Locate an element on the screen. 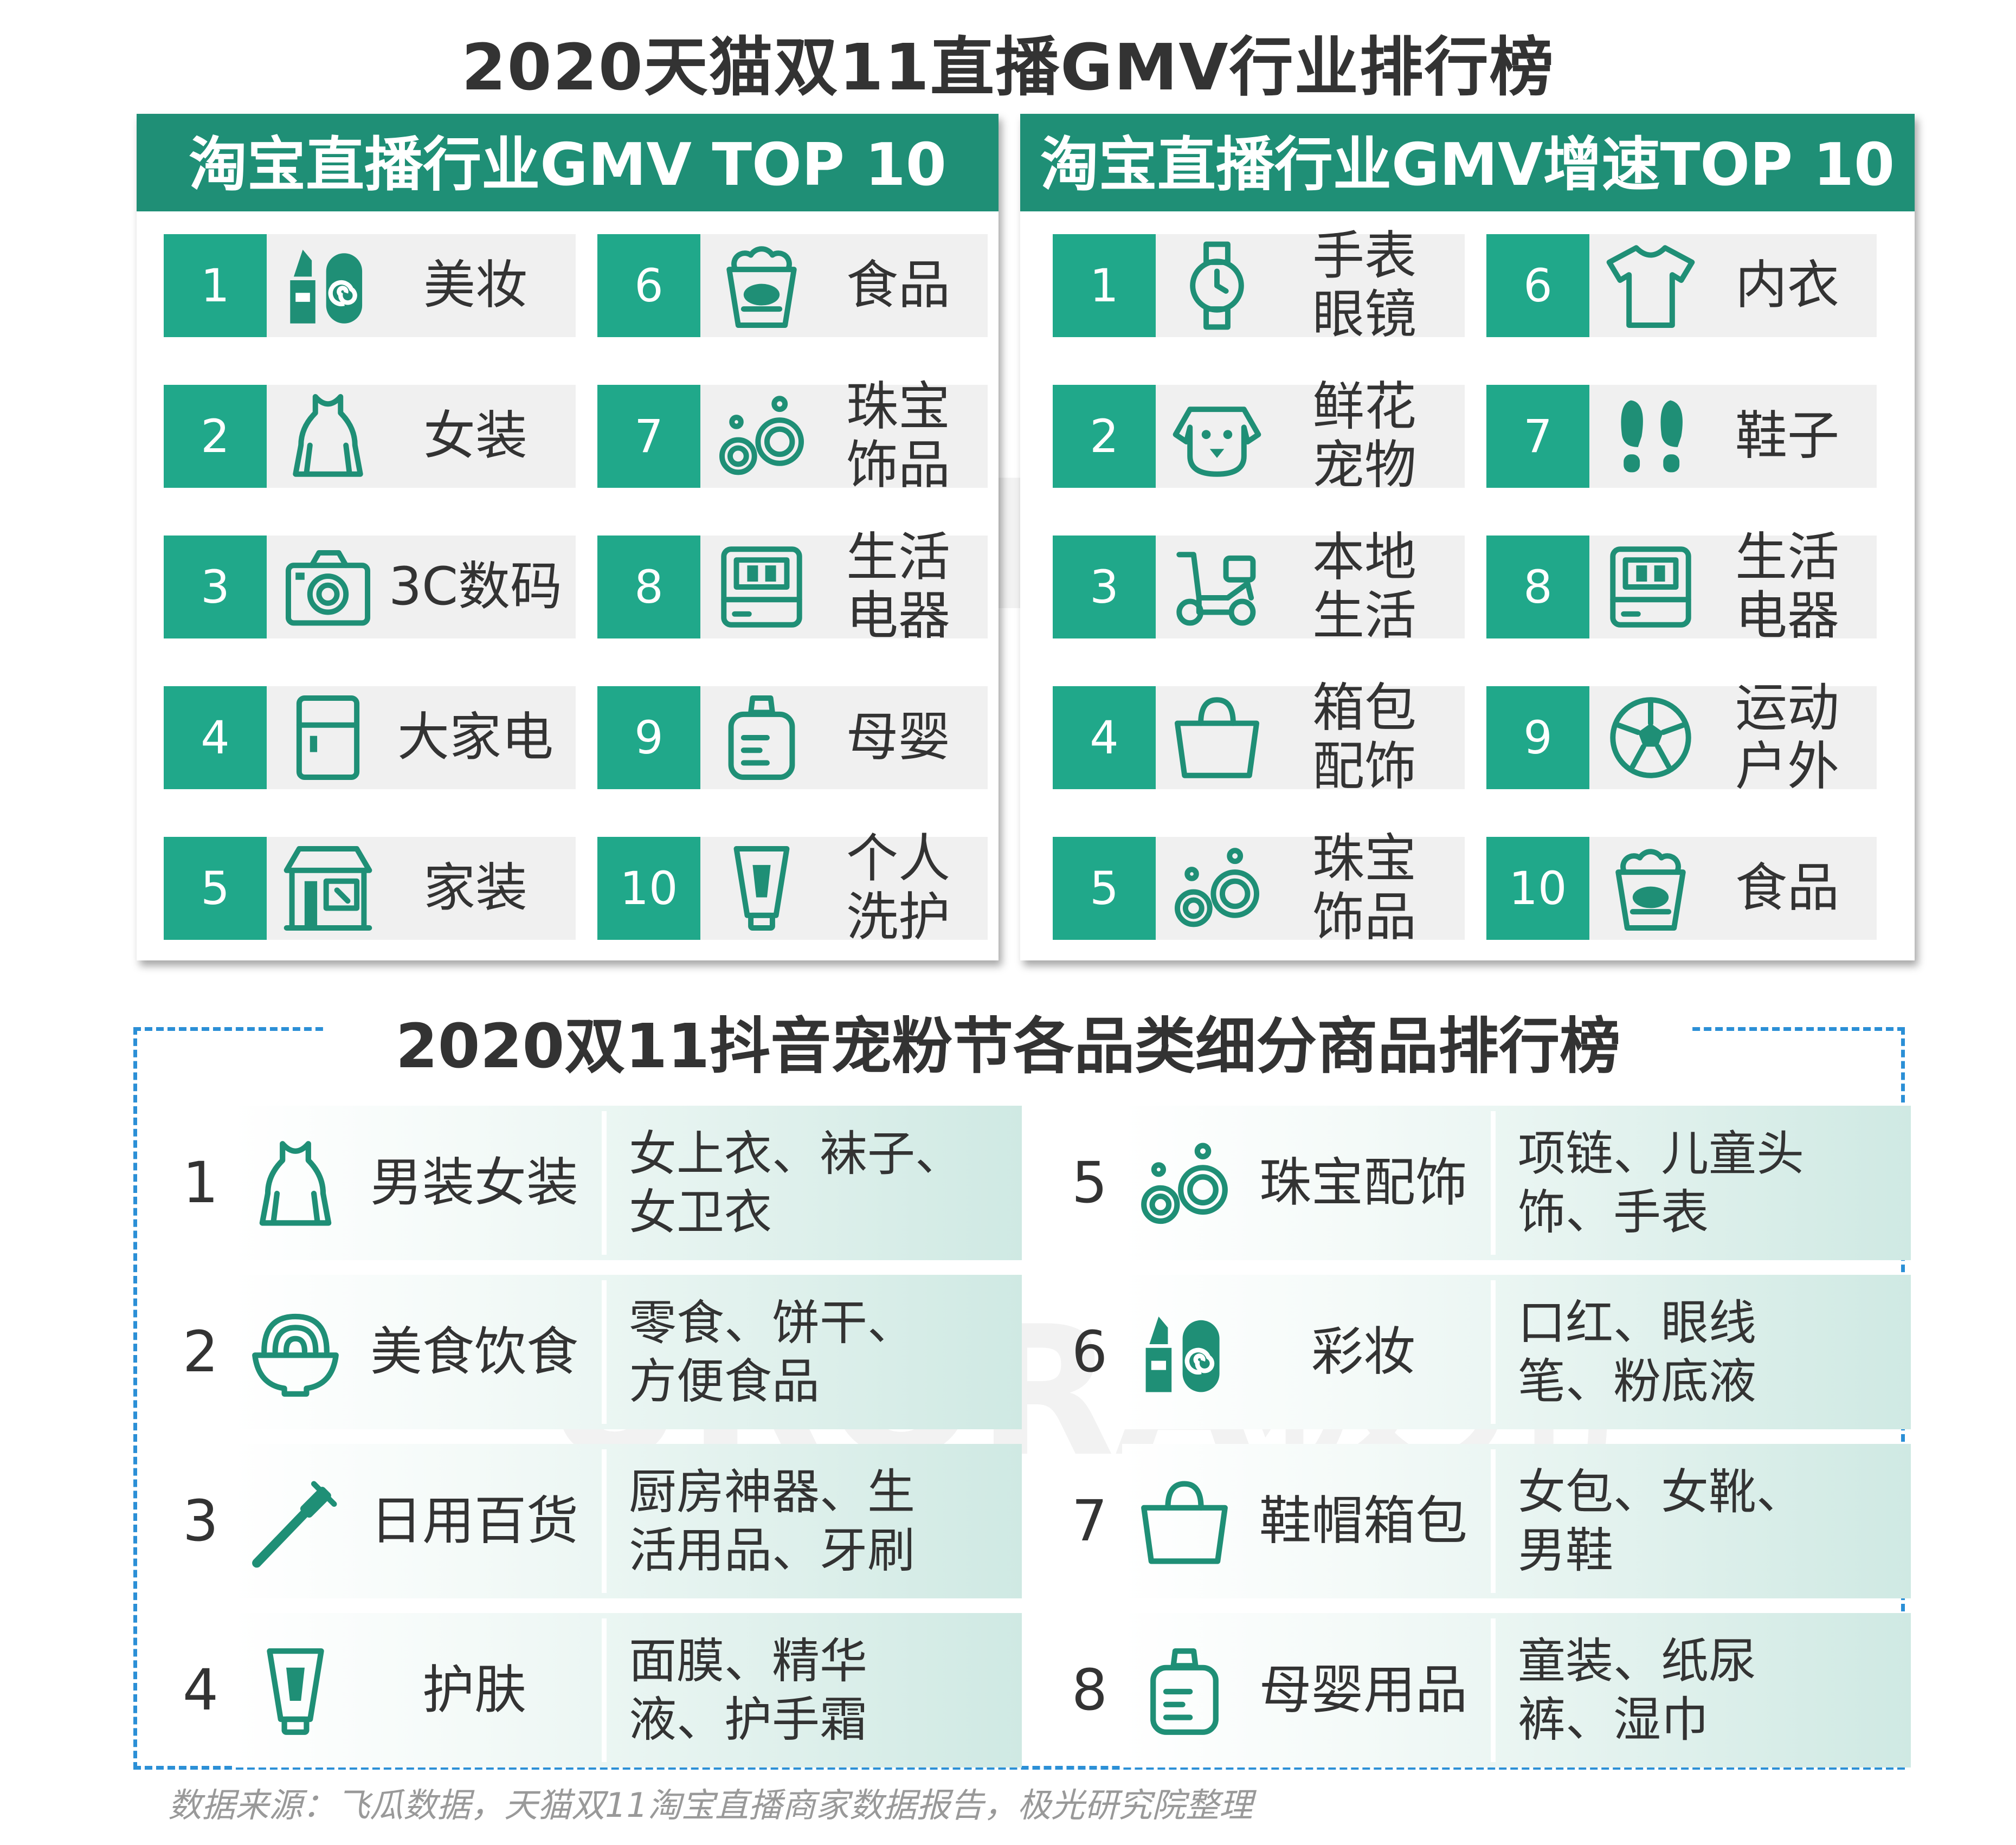 The height and width of the screenshot is (1845, 2016). category-name: 美食饮食 is located at coordinates (474, 1351).